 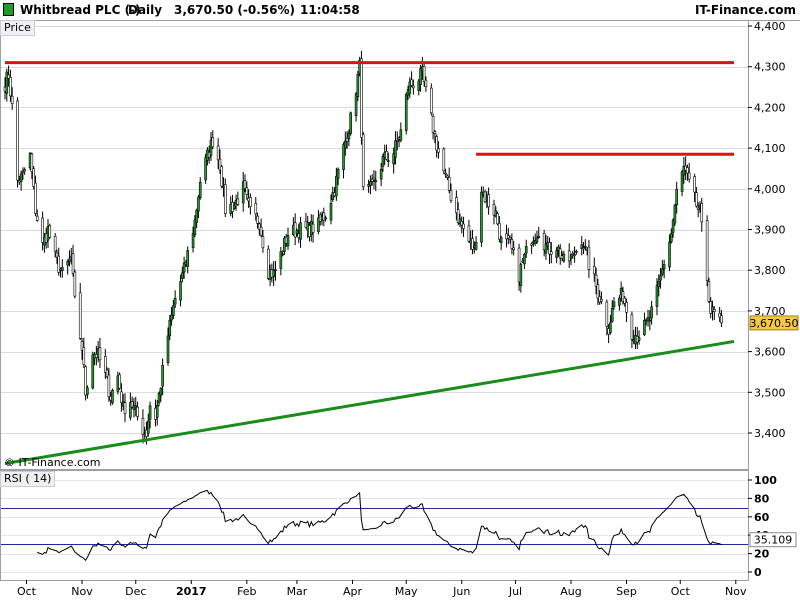 I want to click on header-swatch-icon, so click(x=8, y=10).